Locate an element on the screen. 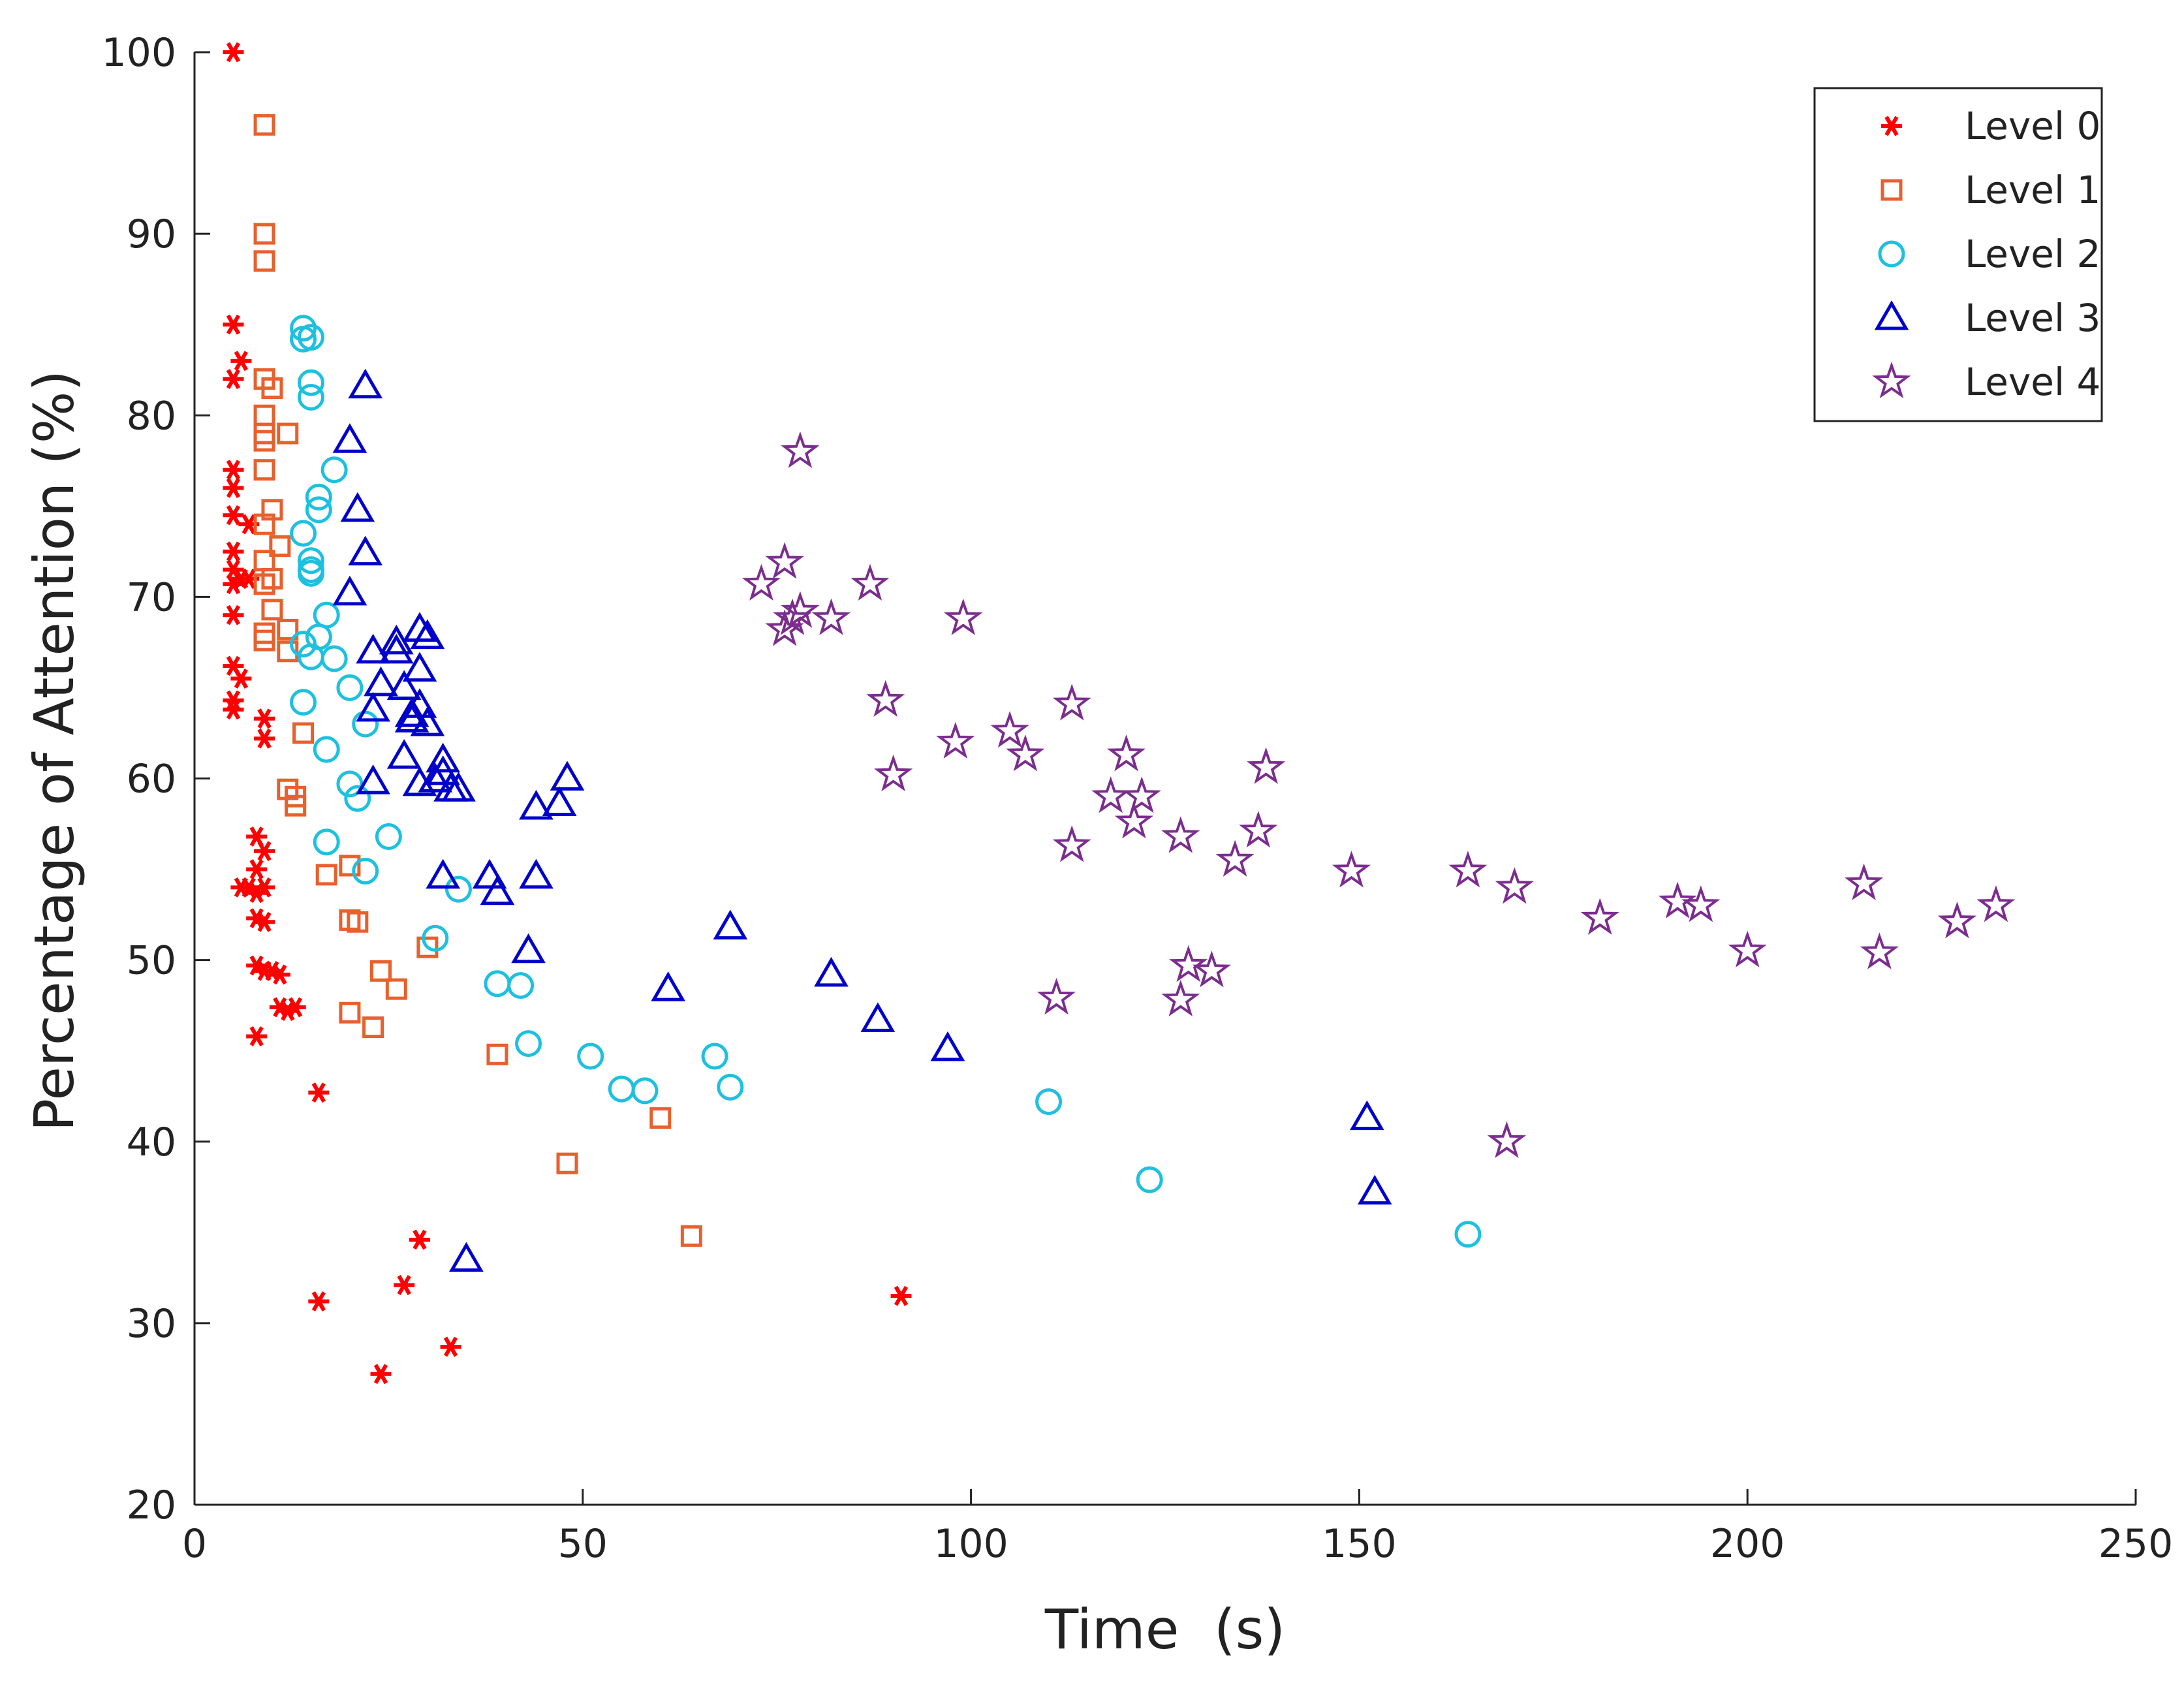  x-axis-title: Time (s) is located at coordinates (1164, 1629).